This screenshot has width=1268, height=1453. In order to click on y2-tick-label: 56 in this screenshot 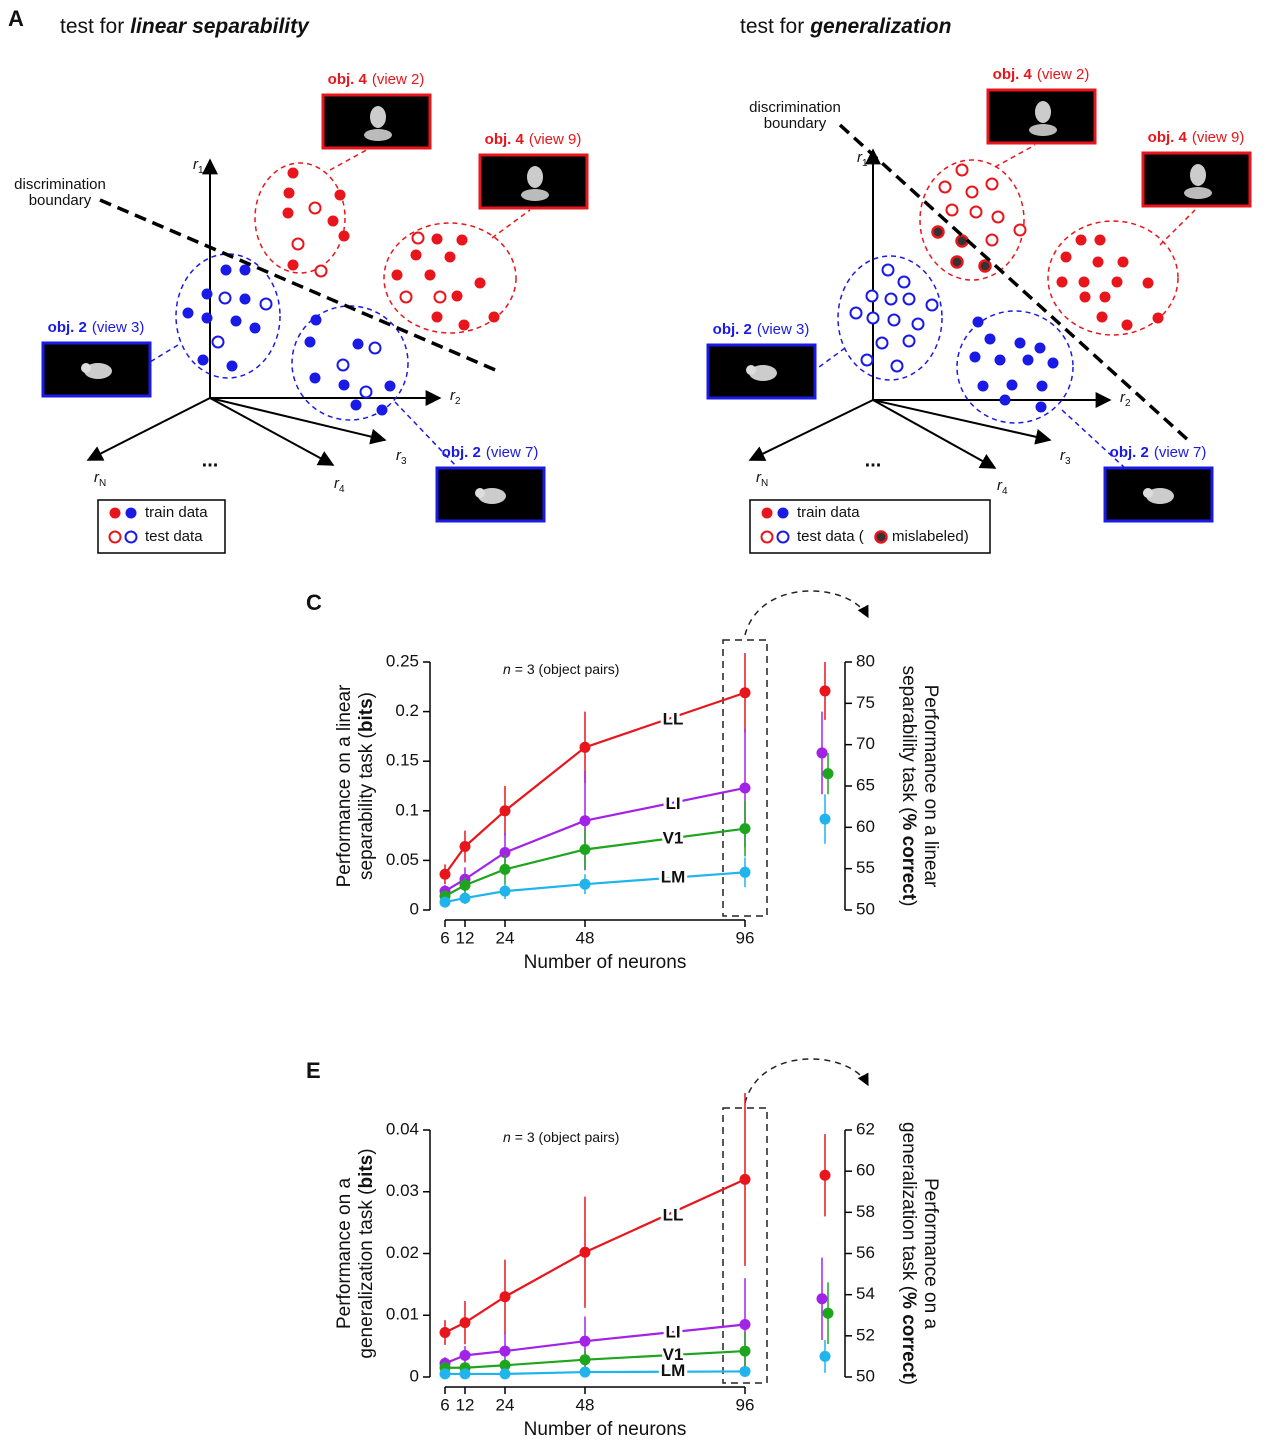, I will do `click(865, 1252)`.